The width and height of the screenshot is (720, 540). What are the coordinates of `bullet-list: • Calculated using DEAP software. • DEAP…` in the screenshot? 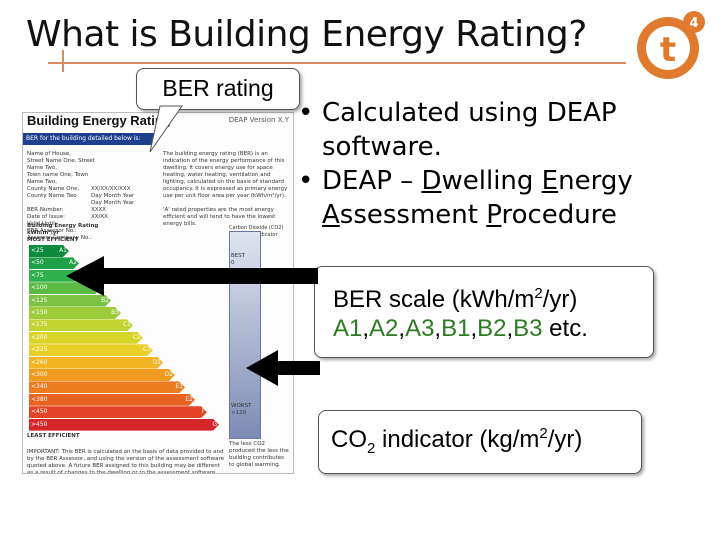 It's located at (503, 164).